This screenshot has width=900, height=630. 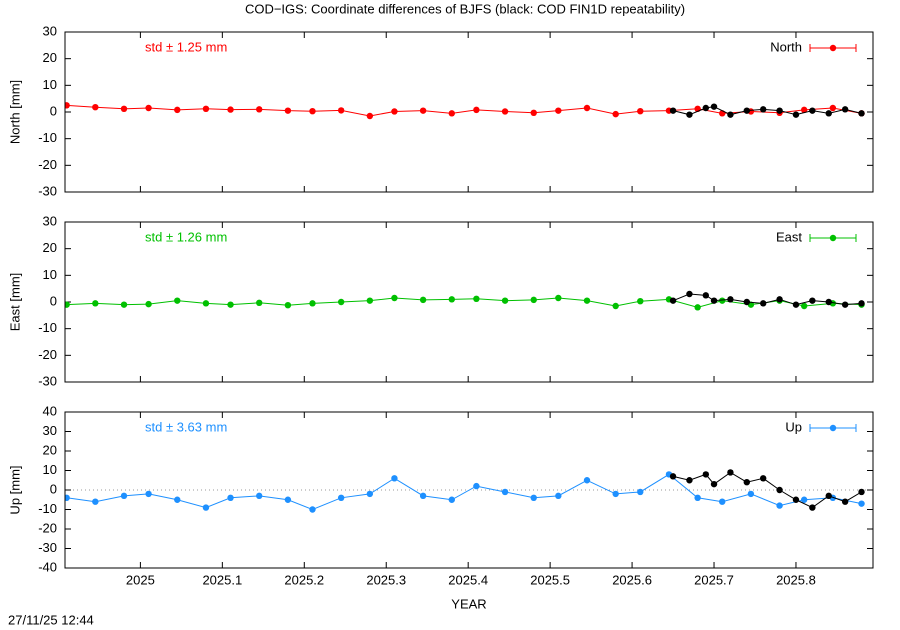 I want to click on x-tick-label: 2025.2, so click(x=304, y=579).